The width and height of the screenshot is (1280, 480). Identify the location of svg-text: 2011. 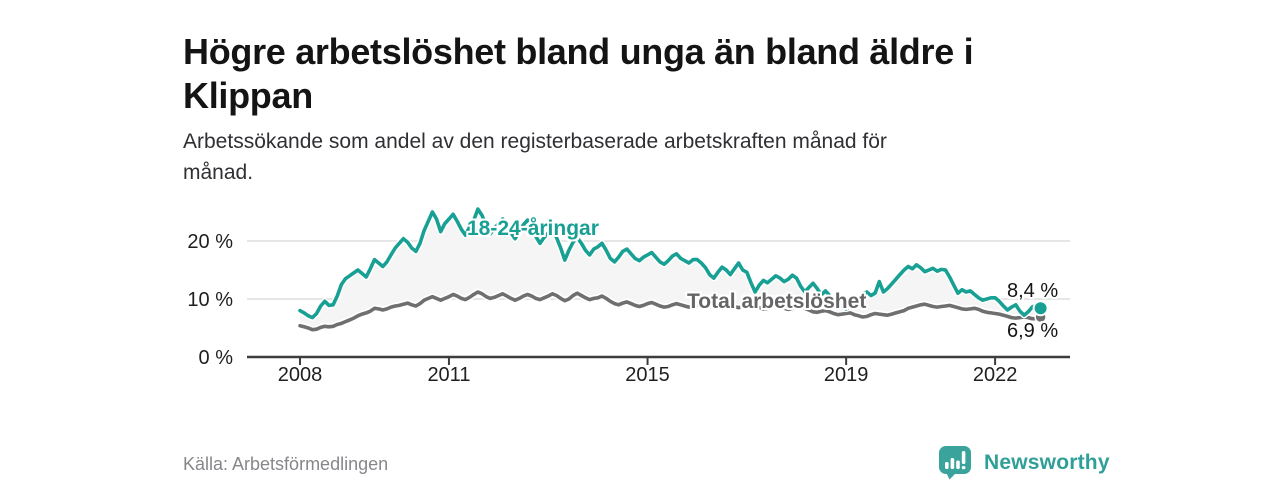
(448, 375).